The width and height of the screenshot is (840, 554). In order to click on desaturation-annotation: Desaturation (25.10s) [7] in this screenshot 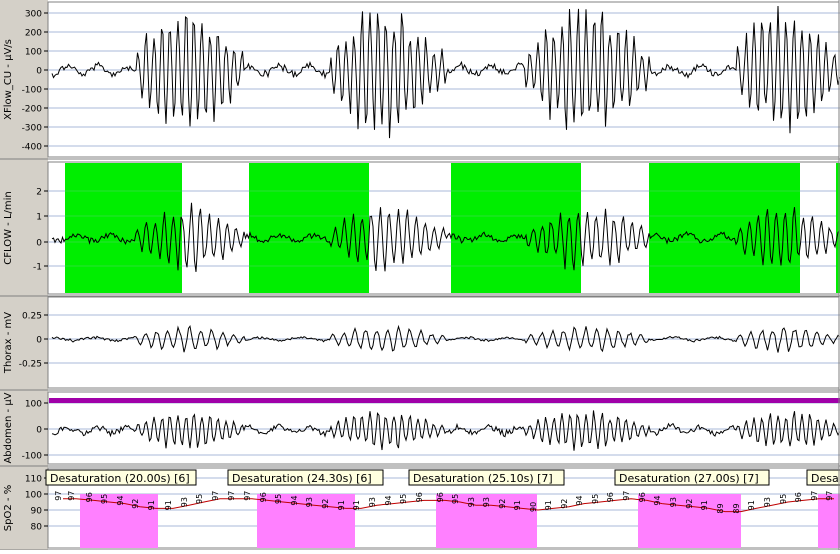, I will do `click(486, 477)`.